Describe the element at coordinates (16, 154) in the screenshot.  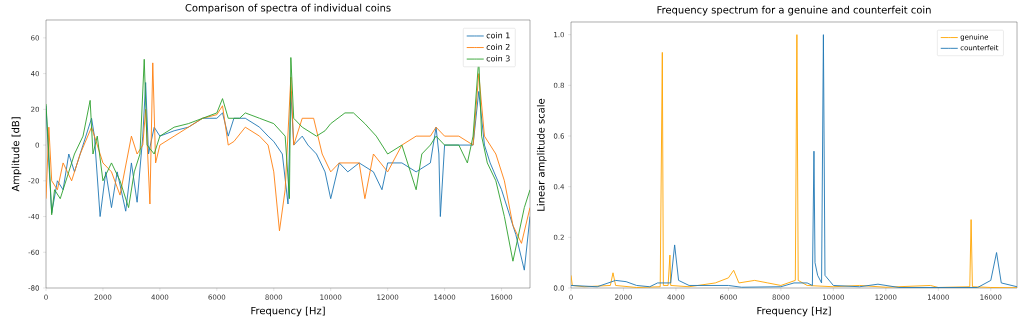
I see `y-axis-title: Amplitude [dB]` at that location.